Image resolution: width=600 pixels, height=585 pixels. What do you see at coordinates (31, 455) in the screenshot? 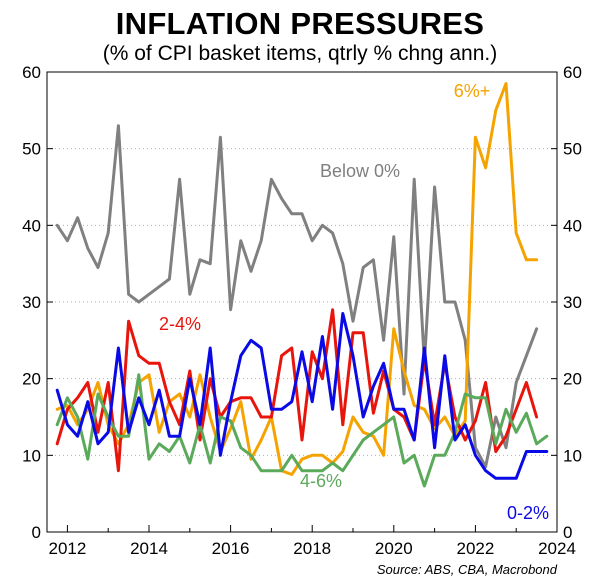
I see `y-tick-label-left: 10` at bounding box center [31, 455].